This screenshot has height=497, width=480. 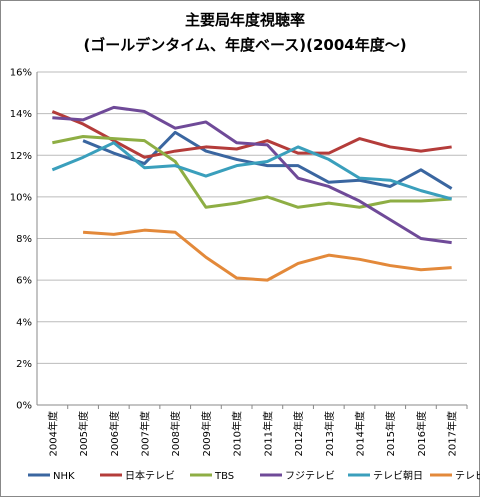 What do you see at coordinates (329, 433) in the screenshot?
I see `x-tick-label: 2013年度` at bounding box center [329, 433].